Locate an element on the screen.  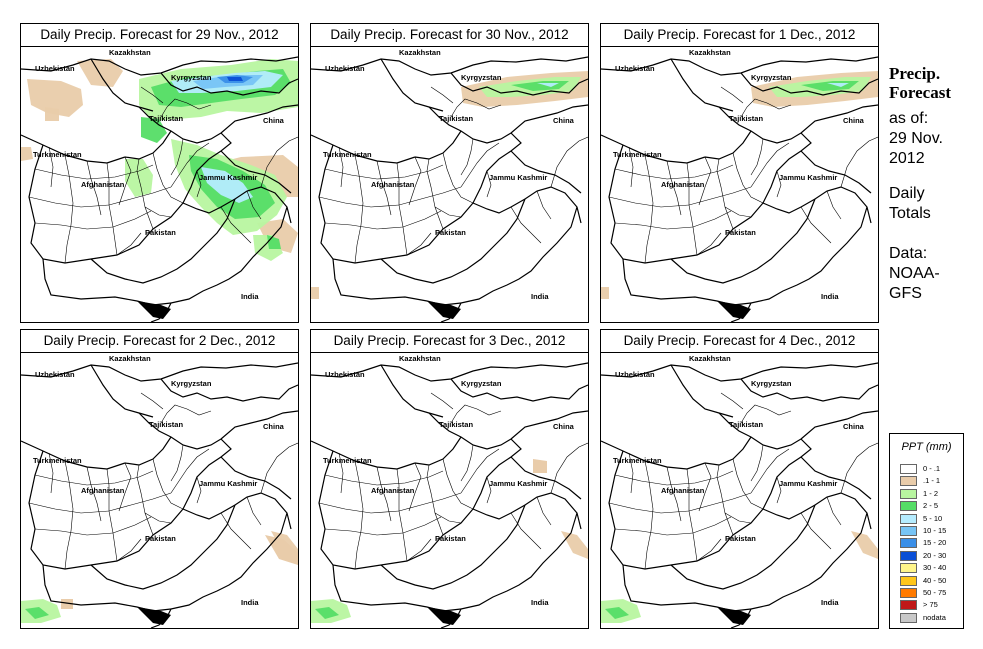
sidebar-title-line2: Forecast is located at coordinates (920, 92).